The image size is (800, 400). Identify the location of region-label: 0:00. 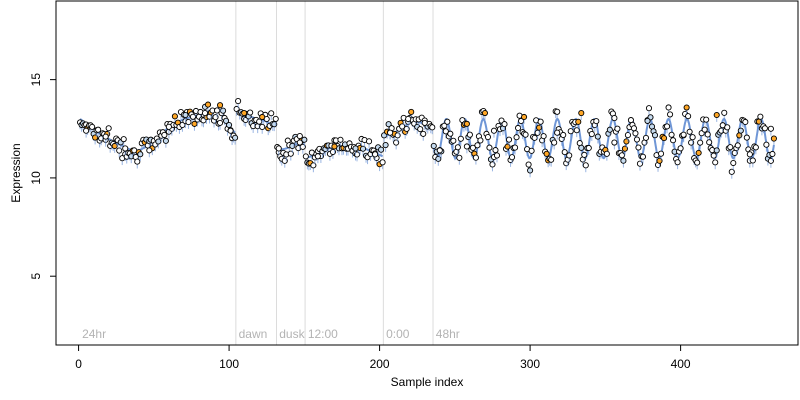
(398, 334).